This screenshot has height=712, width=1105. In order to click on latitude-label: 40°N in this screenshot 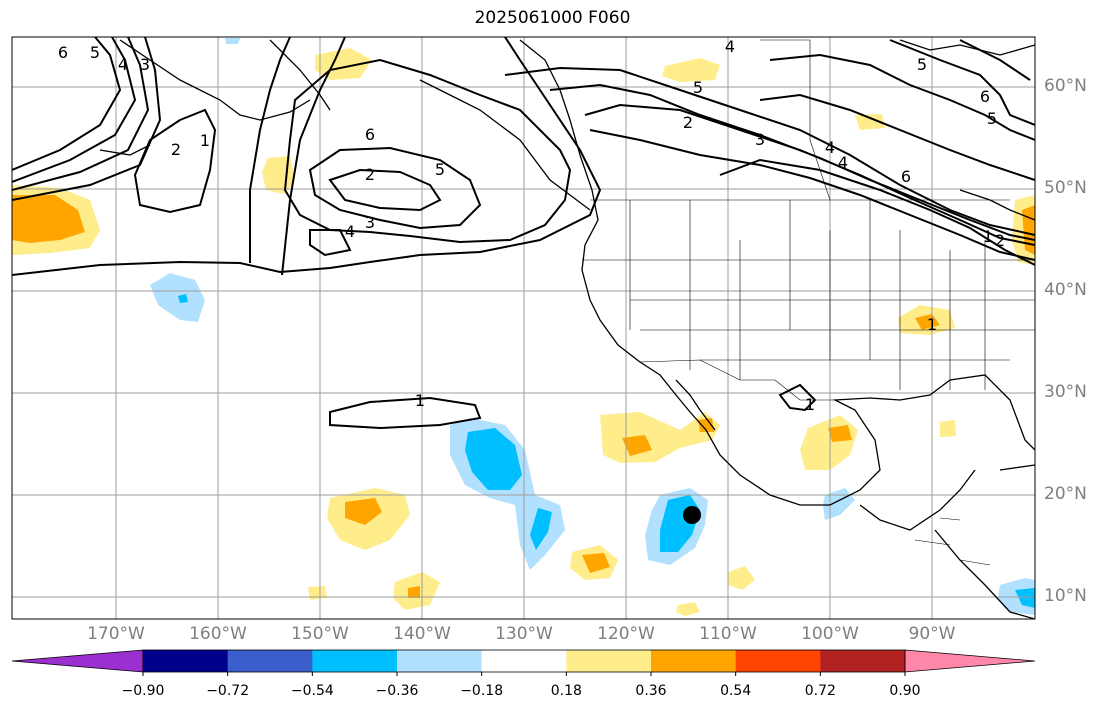, I will do `click(1065, 290)`.